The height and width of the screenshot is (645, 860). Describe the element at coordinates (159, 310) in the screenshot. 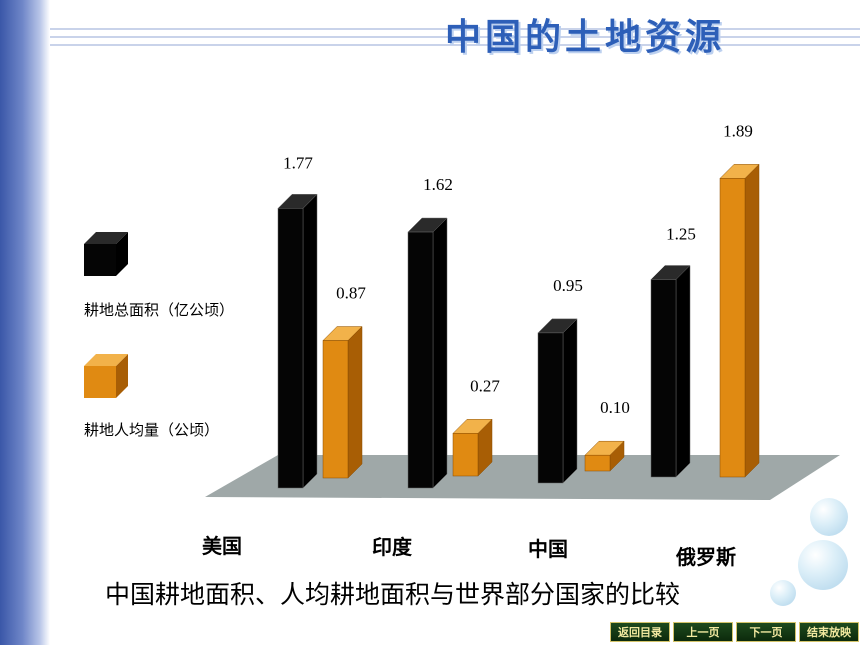

I see `legend-label-total-area: 耕地总面积（亿公顷）` at that location.